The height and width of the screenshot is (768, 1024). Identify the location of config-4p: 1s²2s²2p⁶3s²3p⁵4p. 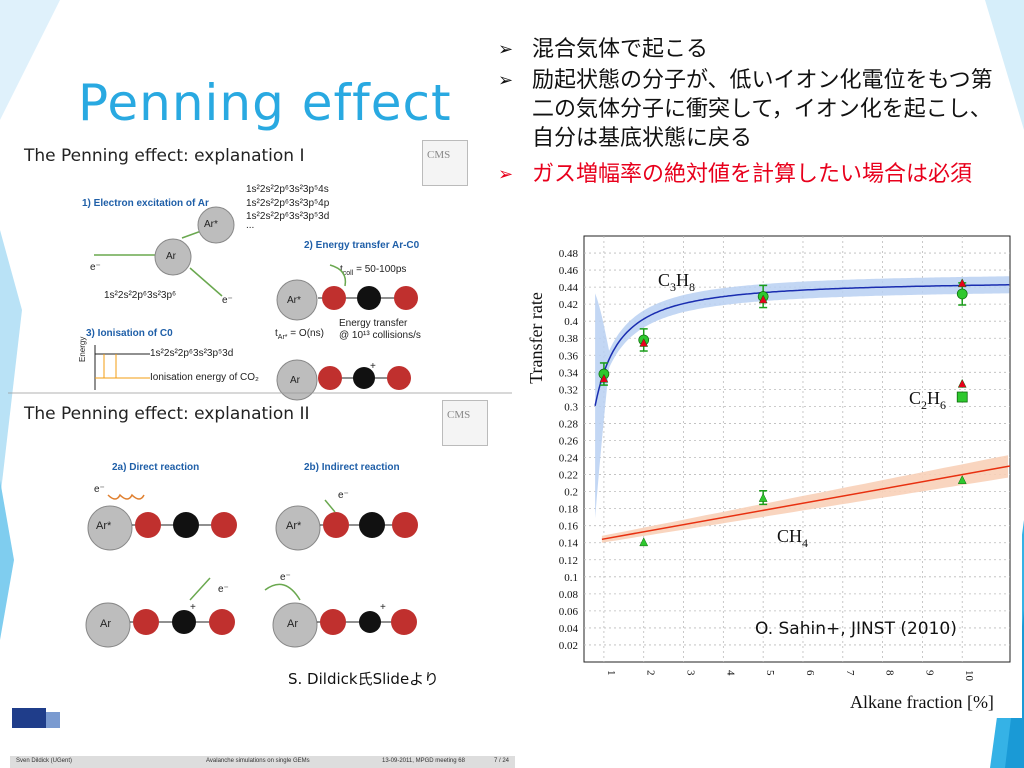
(288, 203).